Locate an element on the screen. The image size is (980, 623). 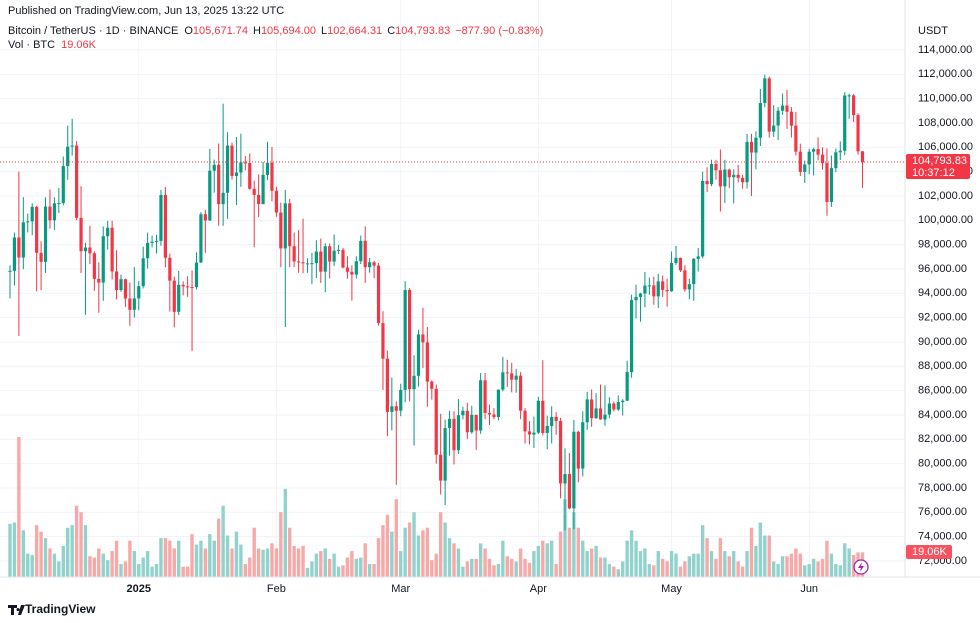
last-price-label: 104,793.83 is located at coordinates (939, 161).